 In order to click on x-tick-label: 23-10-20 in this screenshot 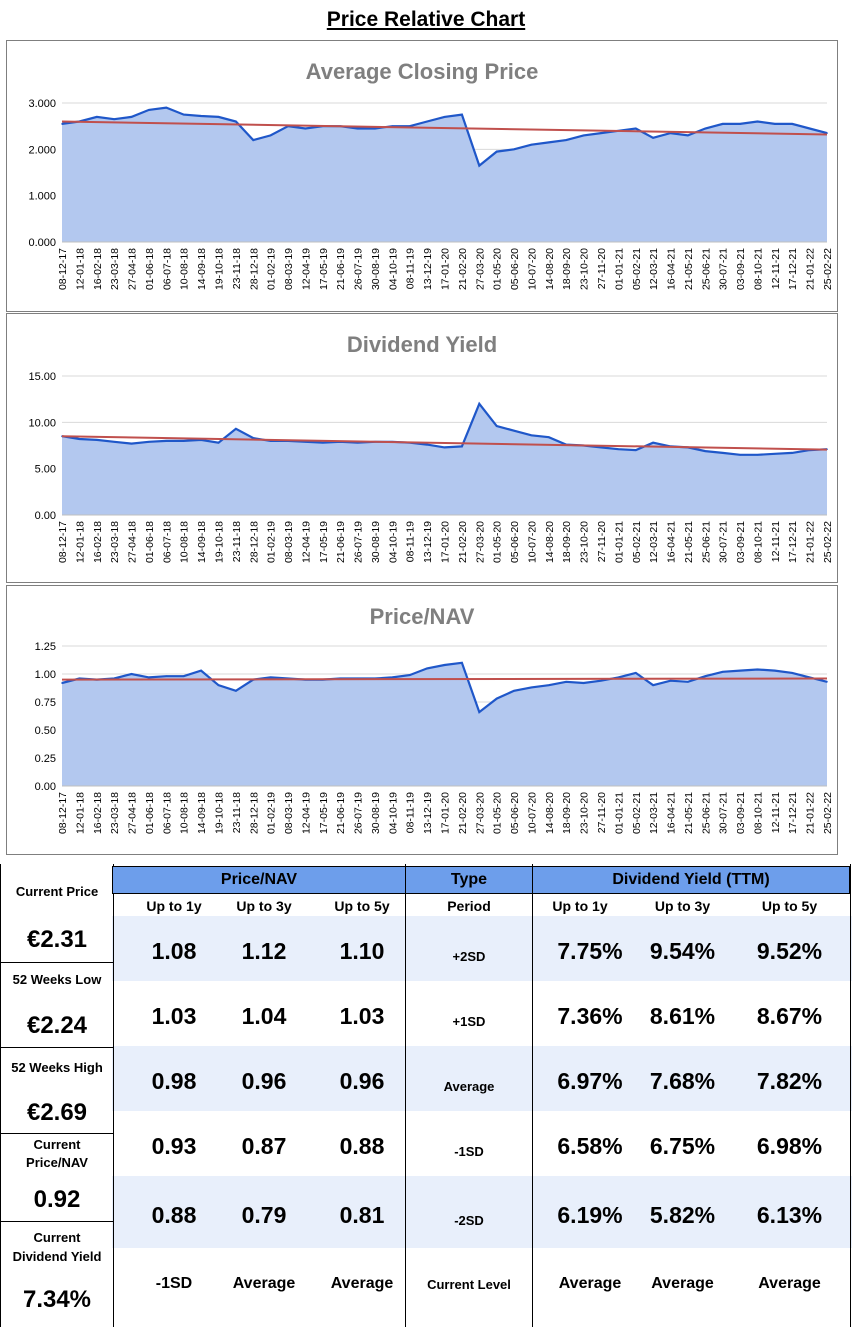, I will do `click(585, 269)`.